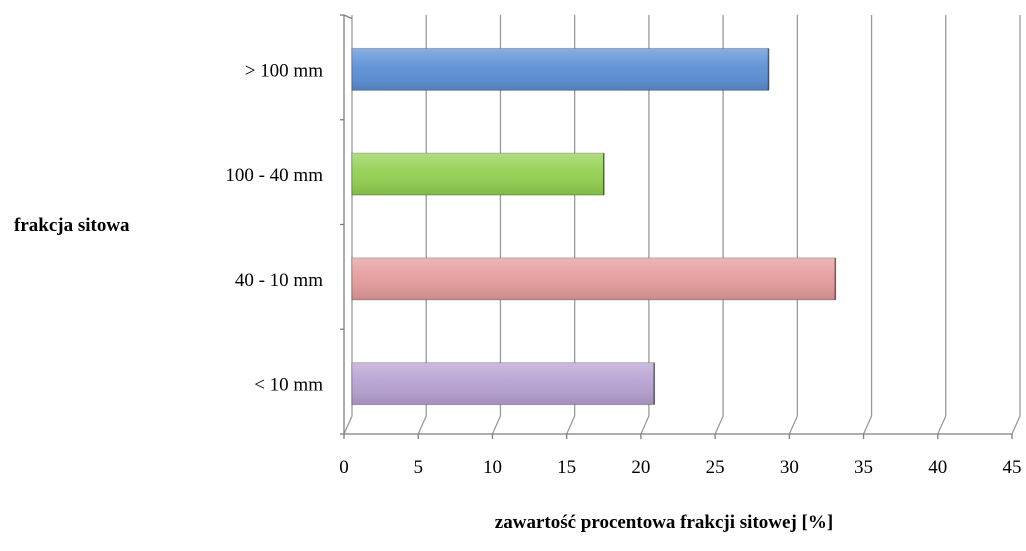 The height and width of the screenshot is (551, 1026). What do you see at coordinates (72, 225) in the screenshot?
I see `y-axis-title: frakcja sitowa` at bounding box center [72, 225].